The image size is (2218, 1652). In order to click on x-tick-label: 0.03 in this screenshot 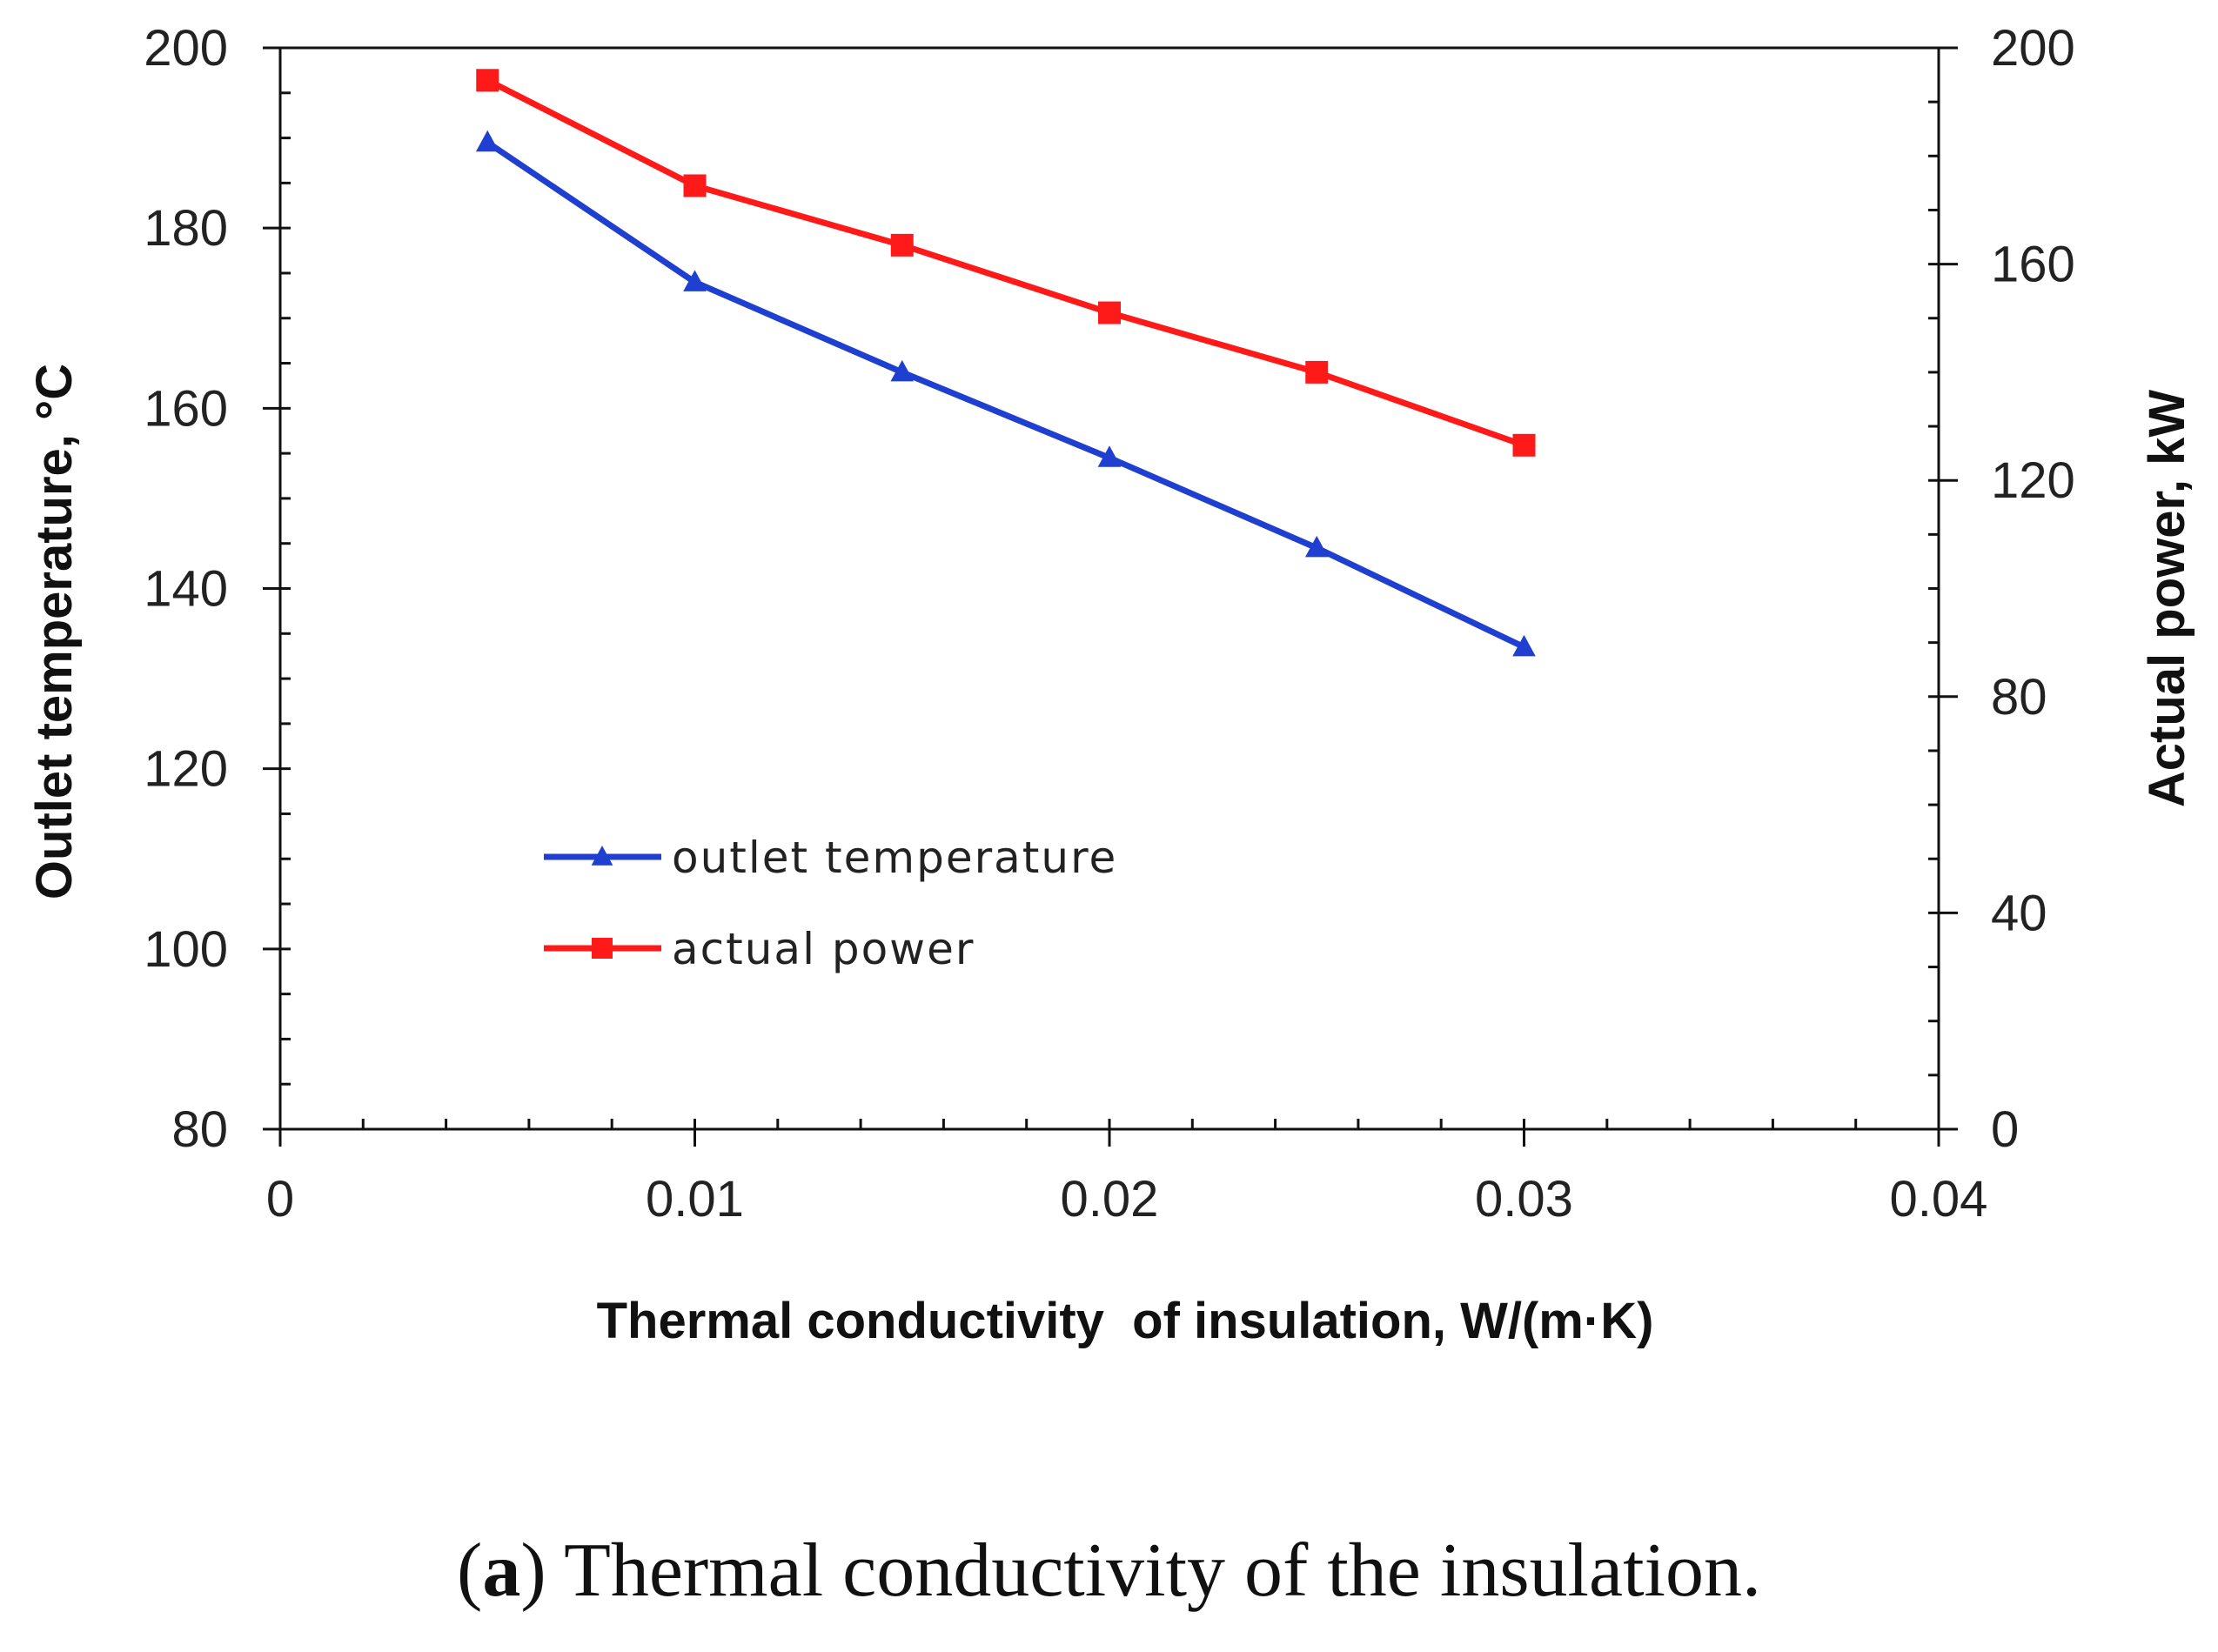, I will do `click(1524, 1199)`.